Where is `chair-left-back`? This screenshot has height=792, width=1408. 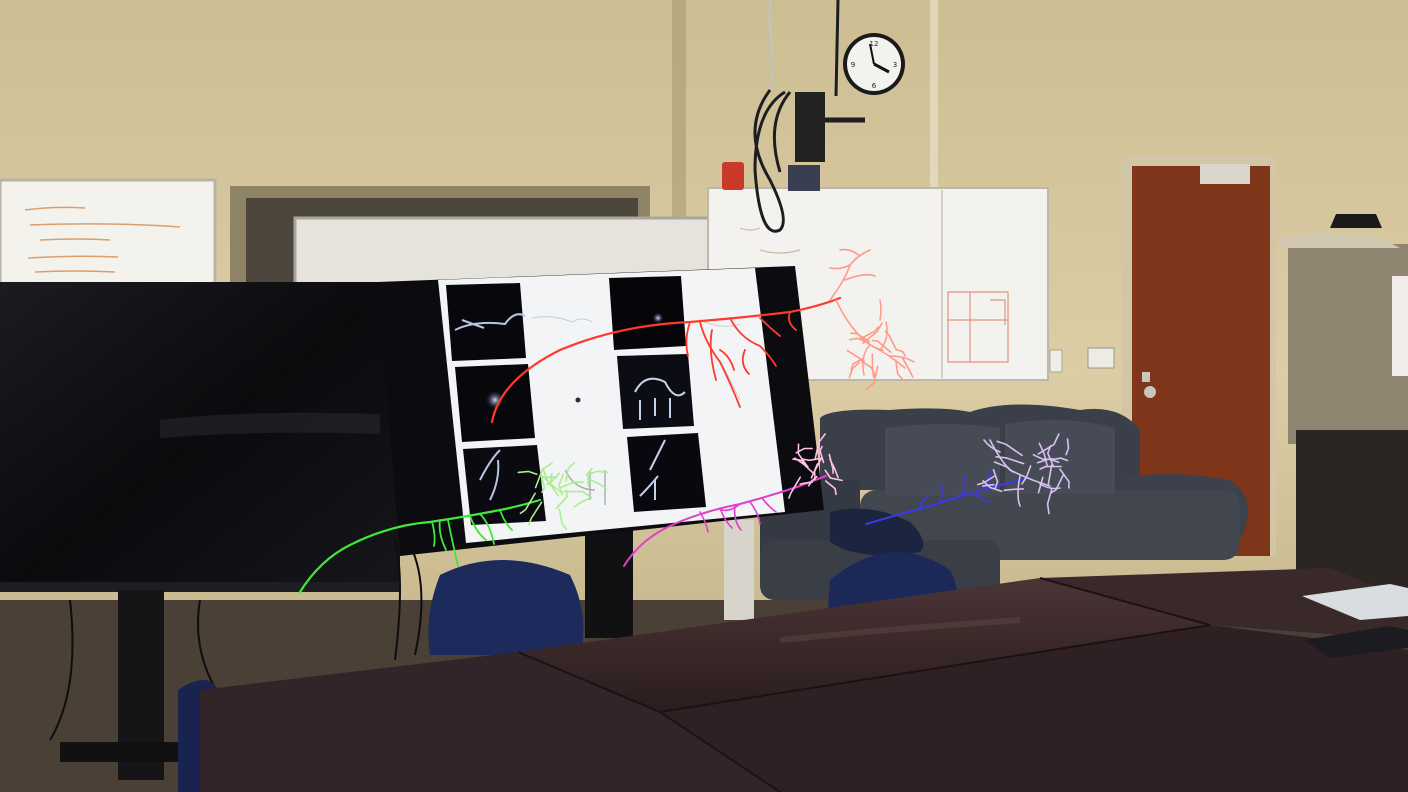
chair-left-back is located at coordinates (506, 607).